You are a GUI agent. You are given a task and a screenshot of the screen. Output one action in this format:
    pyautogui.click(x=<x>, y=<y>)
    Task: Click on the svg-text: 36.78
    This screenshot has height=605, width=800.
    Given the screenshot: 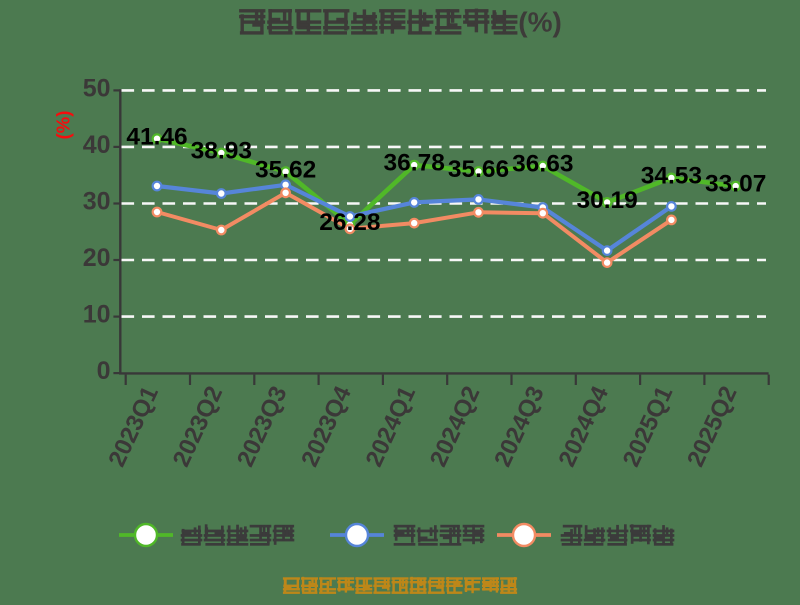 What is the action you would take?
    pyautogui.click(x=414, y=163)
    